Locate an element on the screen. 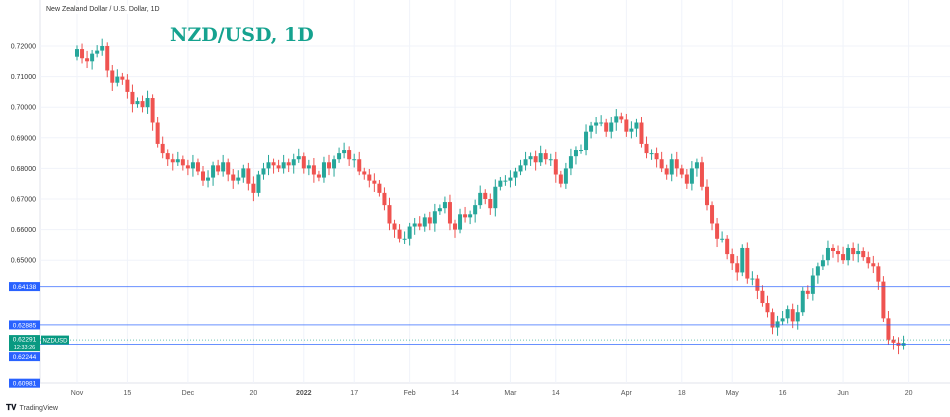 Image resolution: width=950 pixels, height=417 pixels. x-tick-label: 17 is located at coordinates (354, 393).